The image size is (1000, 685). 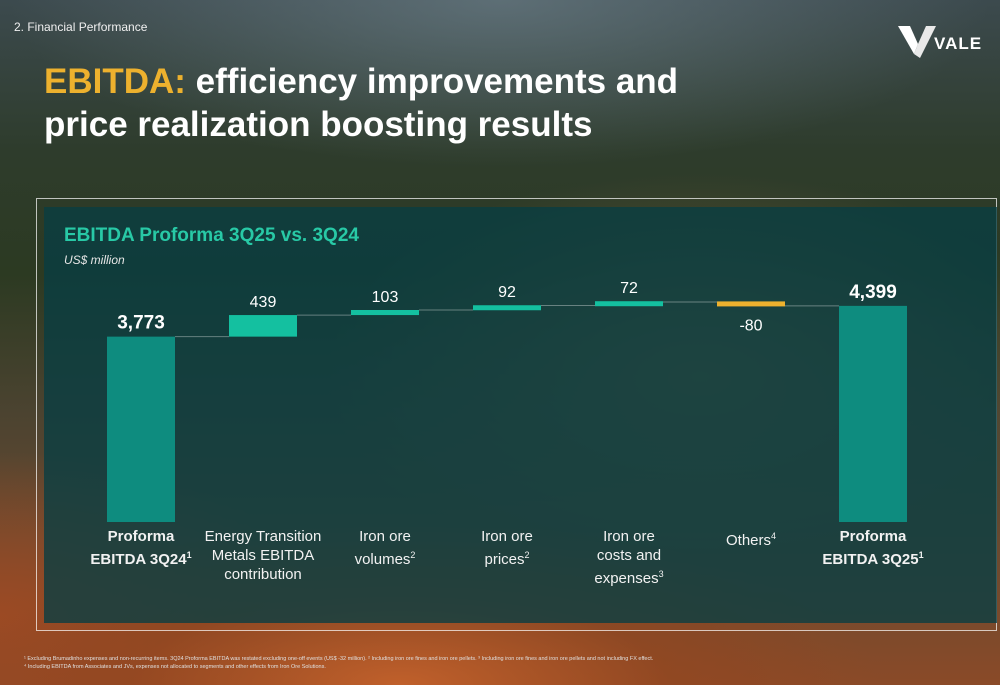 What do you see at coordinates (385, 548) in the screenshot?
I see `category-label-2: Iron ore volumes2` at bounding box center [385, 548].